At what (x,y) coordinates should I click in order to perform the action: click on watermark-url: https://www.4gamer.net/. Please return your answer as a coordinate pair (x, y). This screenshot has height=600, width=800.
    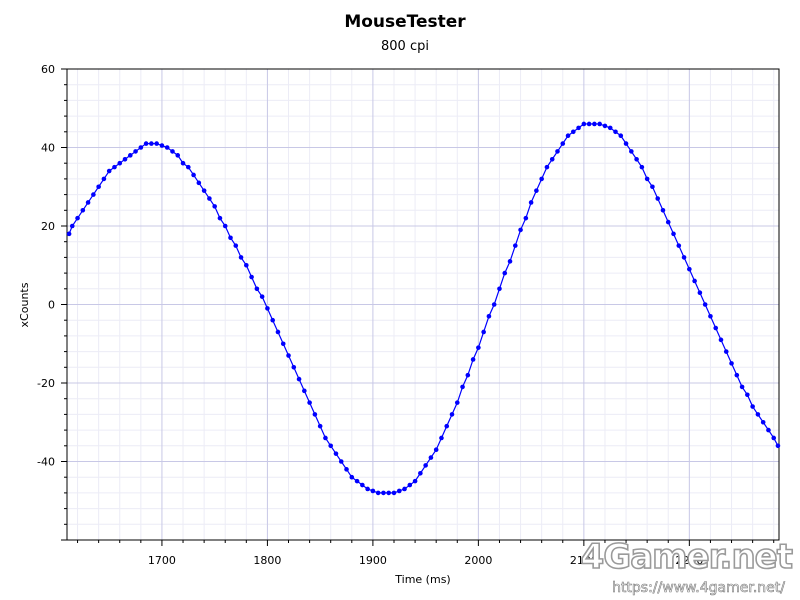
    Looking at the image, I should click on (698, 588).